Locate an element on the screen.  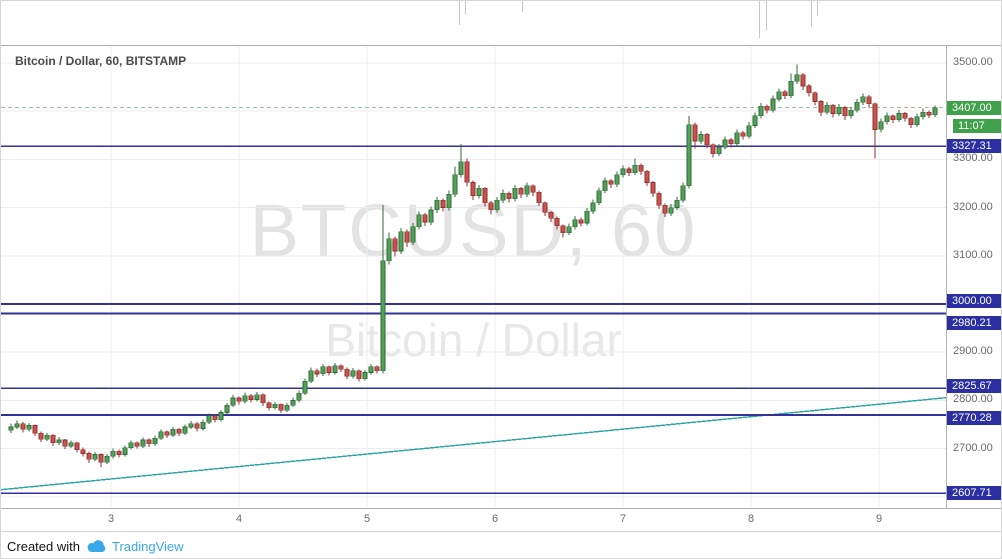
price-axis-label: 3100.00 is located at coordinates (973, 255).